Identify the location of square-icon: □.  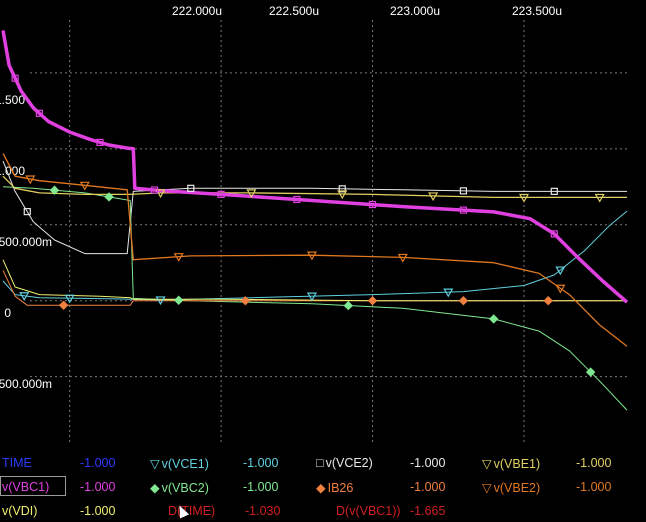
(320, 463).